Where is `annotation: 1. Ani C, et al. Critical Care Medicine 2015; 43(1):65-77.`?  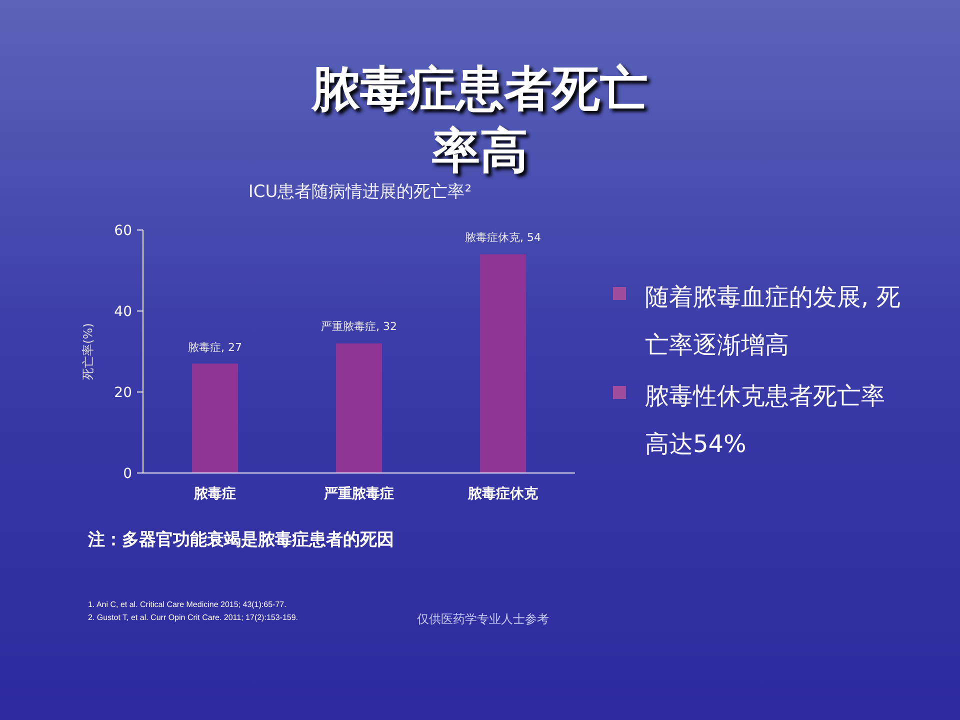
annotation: 1. Ani C, et al. Critical Care Medicine 2015; 43(1):65-77. is located at coordinates (188, 604).